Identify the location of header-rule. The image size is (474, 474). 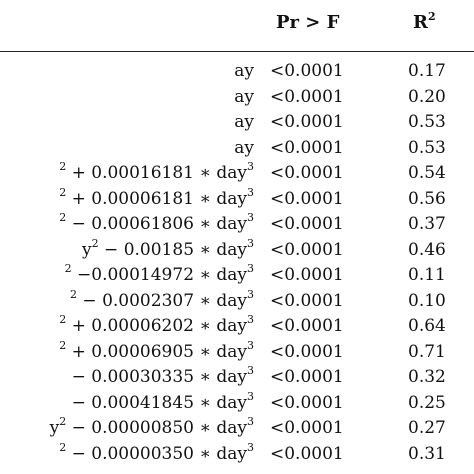
(237, 51).